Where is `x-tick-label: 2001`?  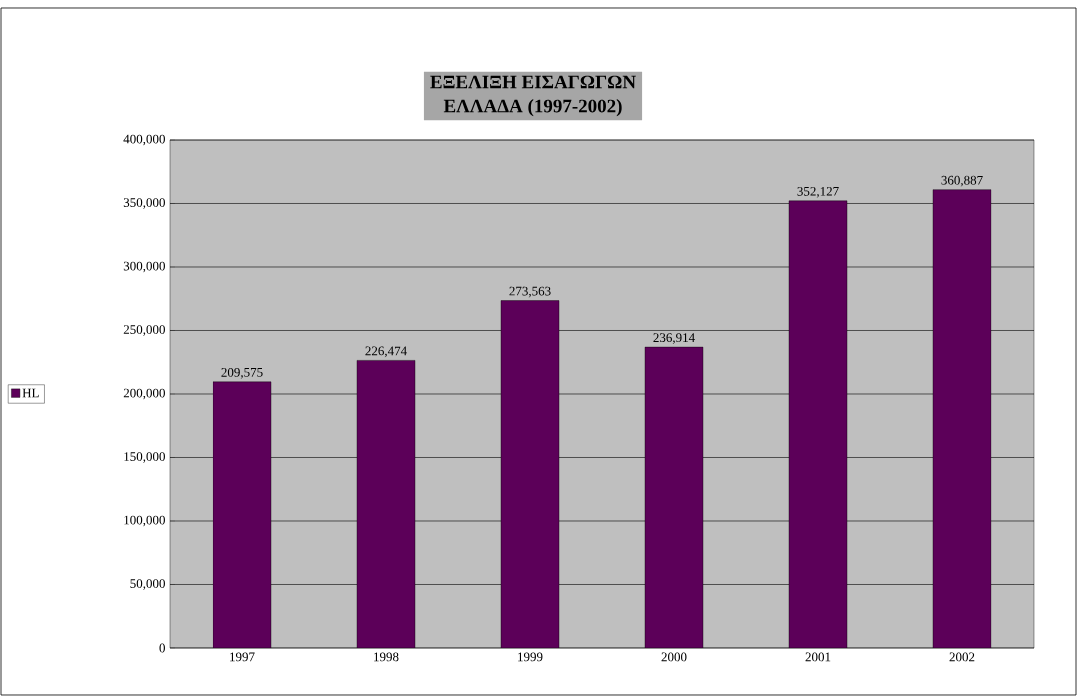 x-tick-label: 2001 is located at coordinates (818, 657).